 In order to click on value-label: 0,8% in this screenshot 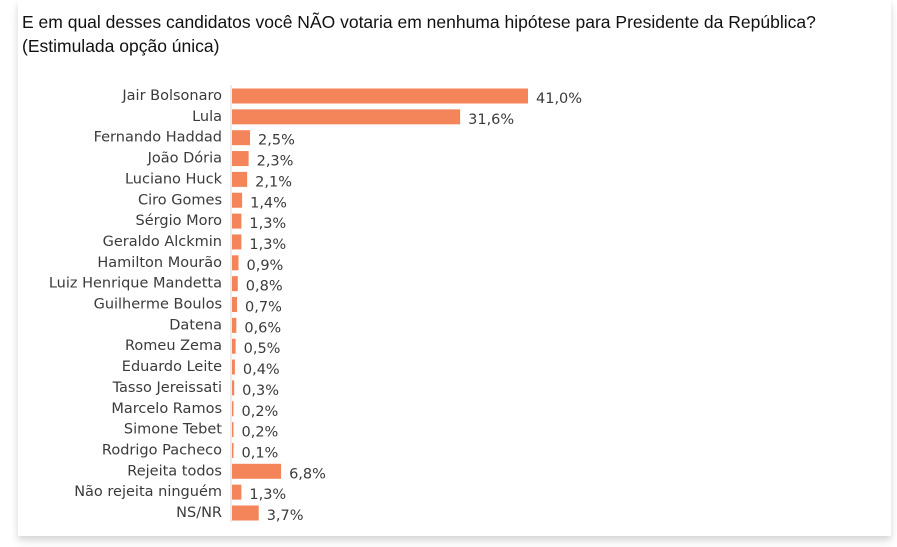, I will do `click(264, 287)`.